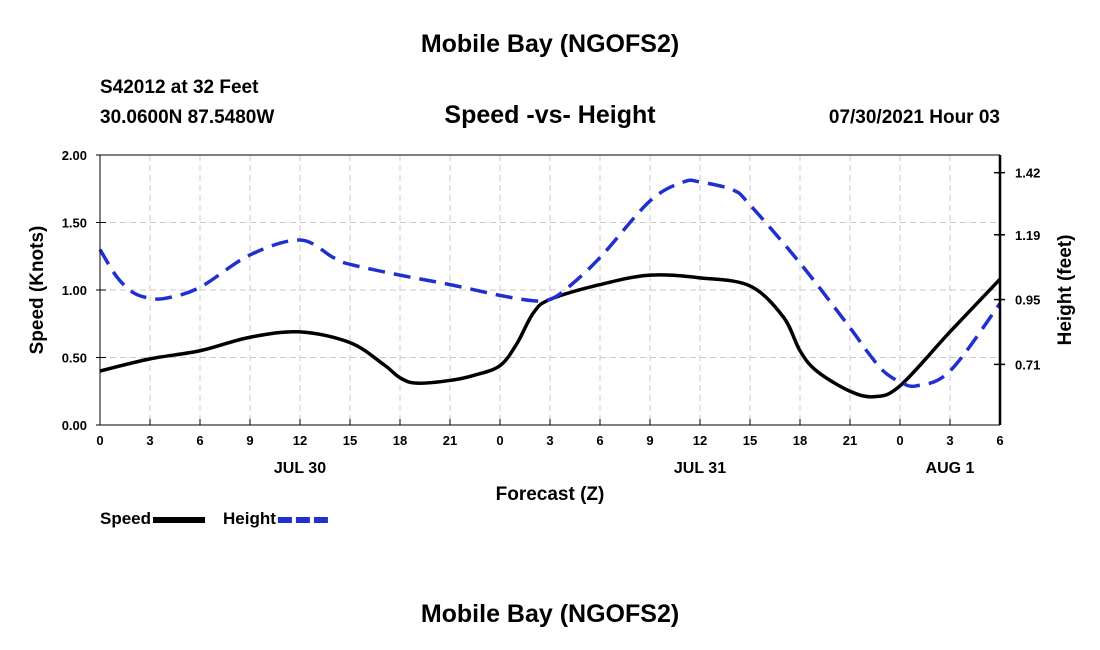 This screenshot has height=650, width=1100. I want to click on y-tick-label: 2.00, so click(74, 155).